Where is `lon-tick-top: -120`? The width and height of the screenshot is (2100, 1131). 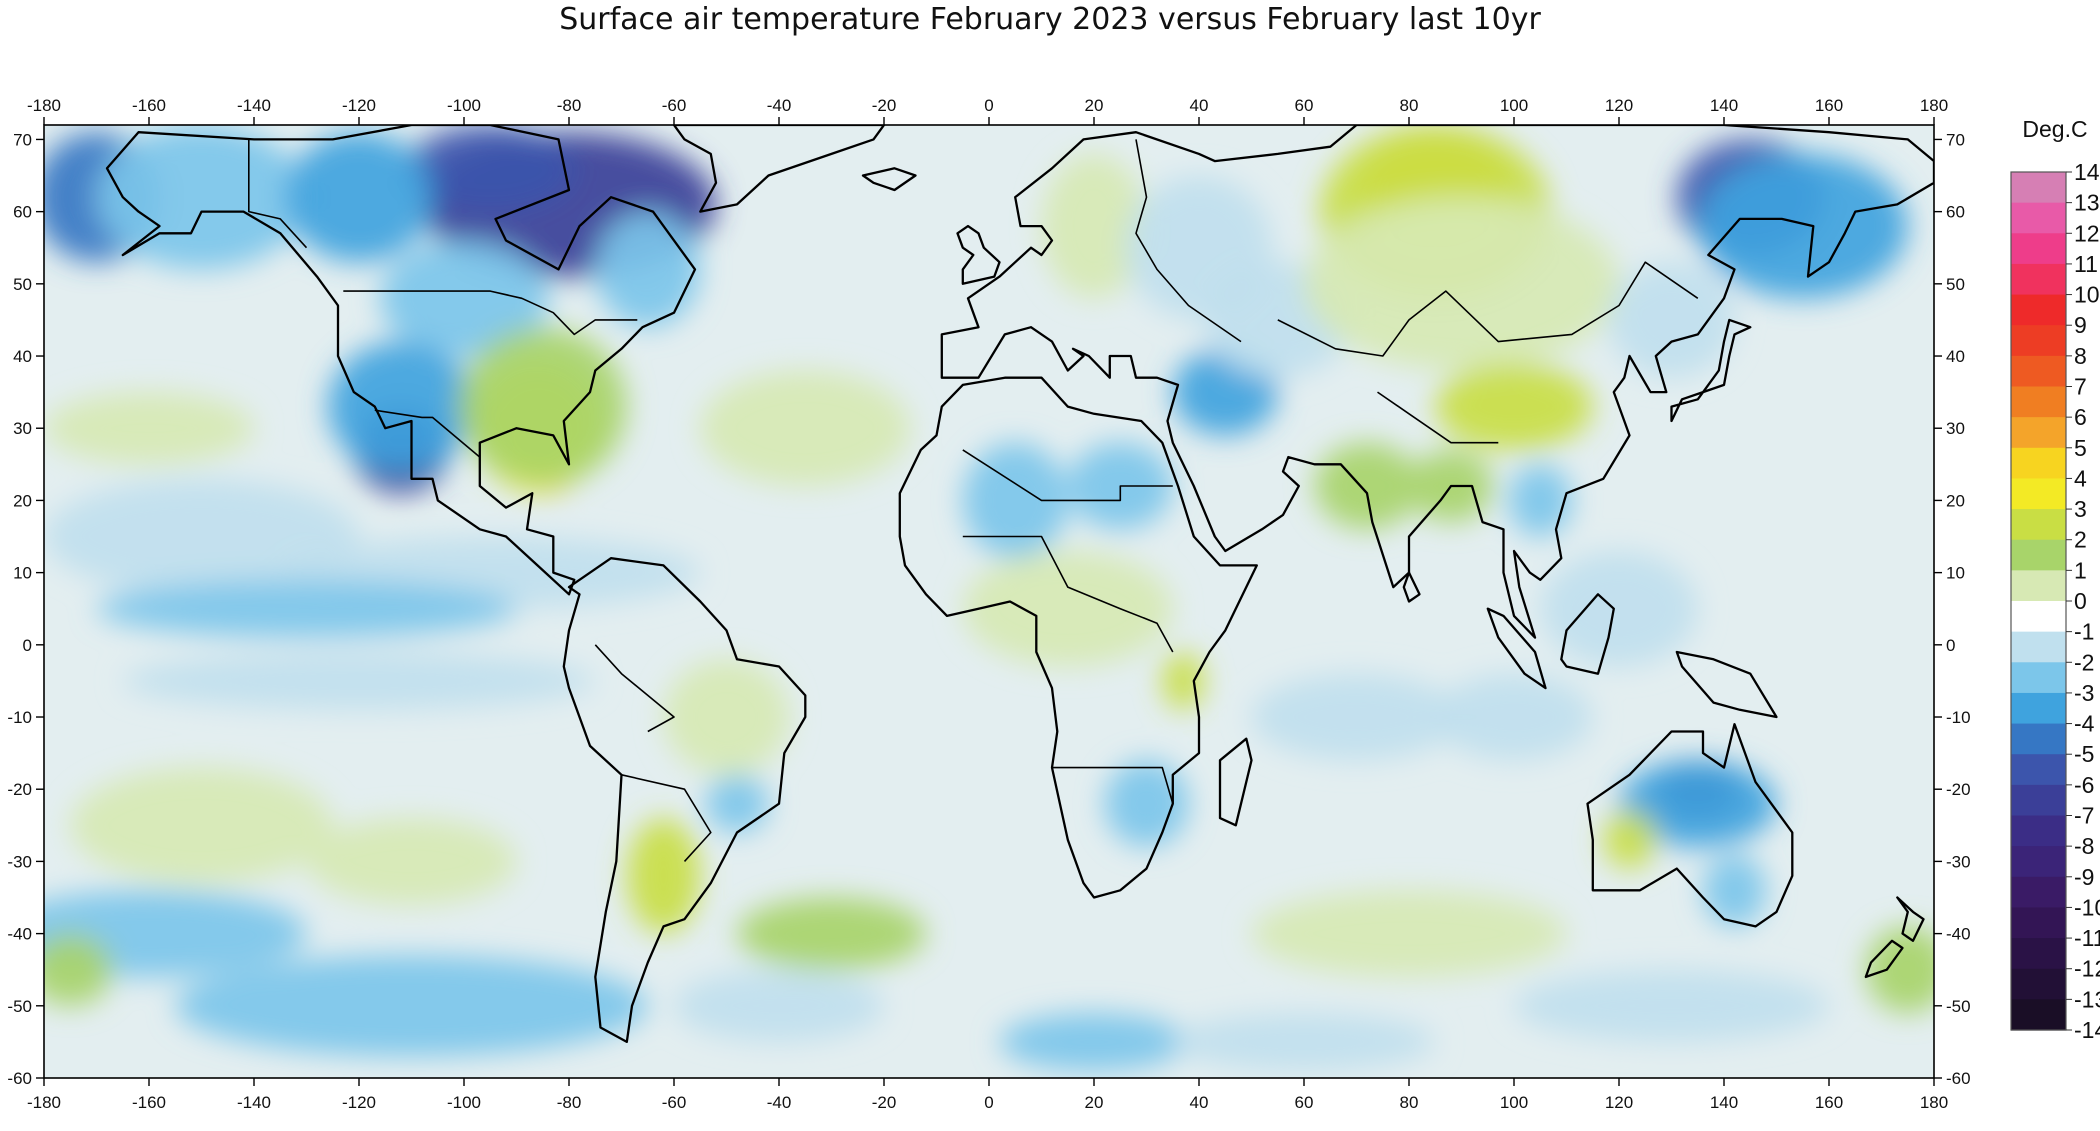 lon-tick-top: -120 is located at coordinates (359, 105).